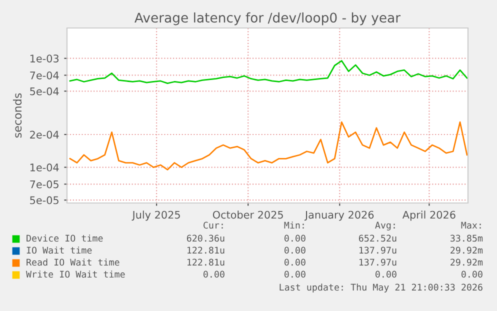  Describe the element at coordinates (44, 134) in the screenshot. I see `y-tick-label: 2e-04` at that location.